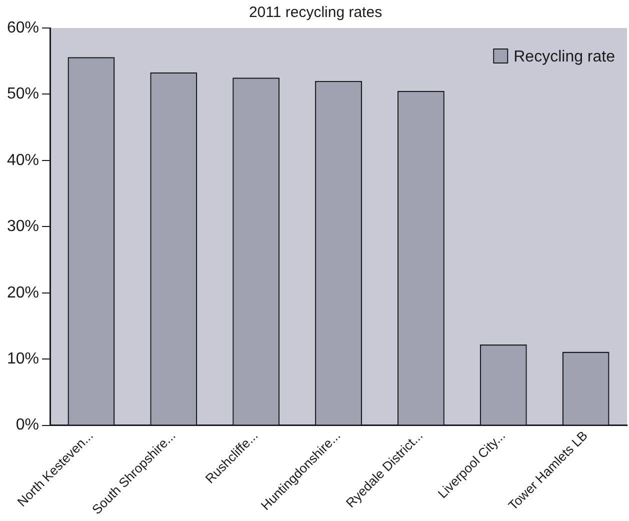 Image resolution: width=629 pixels, height=521 pixels. Describe the element at coordinates (23, 227) in the screenshot. I see `y-tick-label: 30%` at that location.